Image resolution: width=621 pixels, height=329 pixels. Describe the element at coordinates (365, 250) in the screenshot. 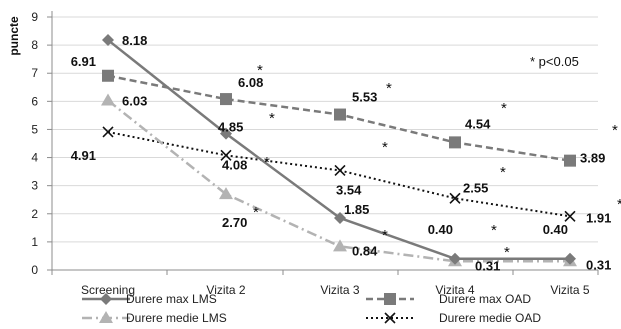

I see `data-label: 0.84` at that location.